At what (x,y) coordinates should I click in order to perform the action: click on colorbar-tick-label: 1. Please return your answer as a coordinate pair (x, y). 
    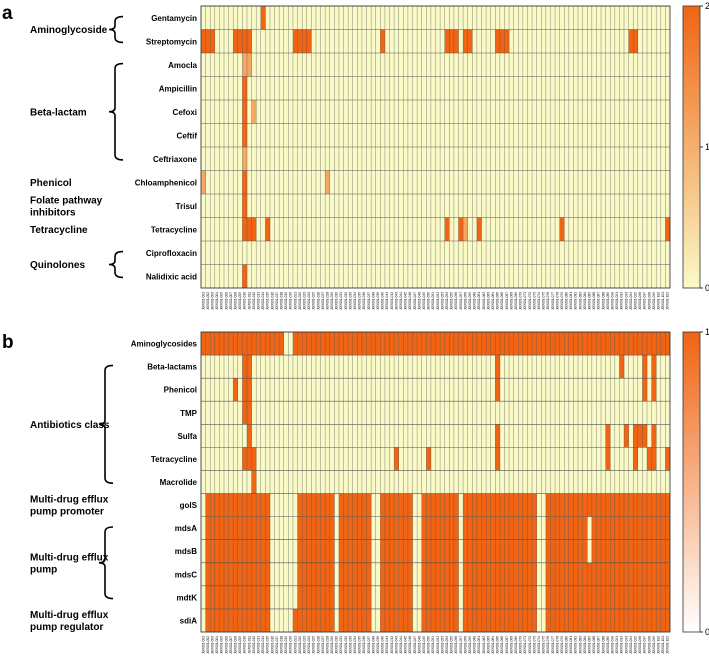
    Looking at the image, I should click on (707, 147).